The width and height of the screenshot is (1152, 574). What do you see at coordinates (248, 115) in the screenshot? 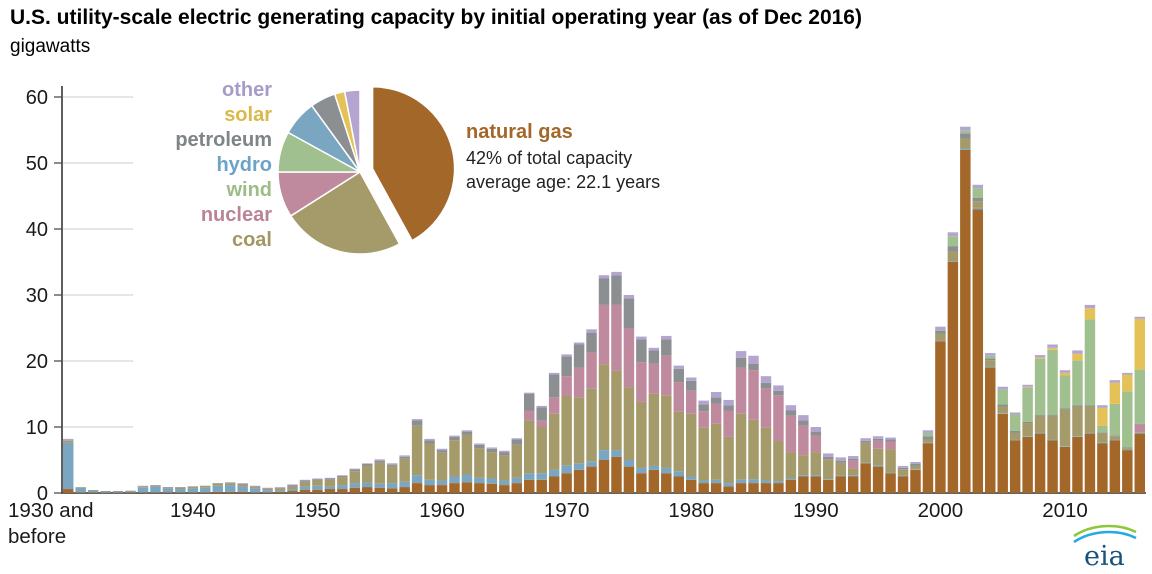
I see `legend-item-solar: solar` at bounding box center [248, 115].